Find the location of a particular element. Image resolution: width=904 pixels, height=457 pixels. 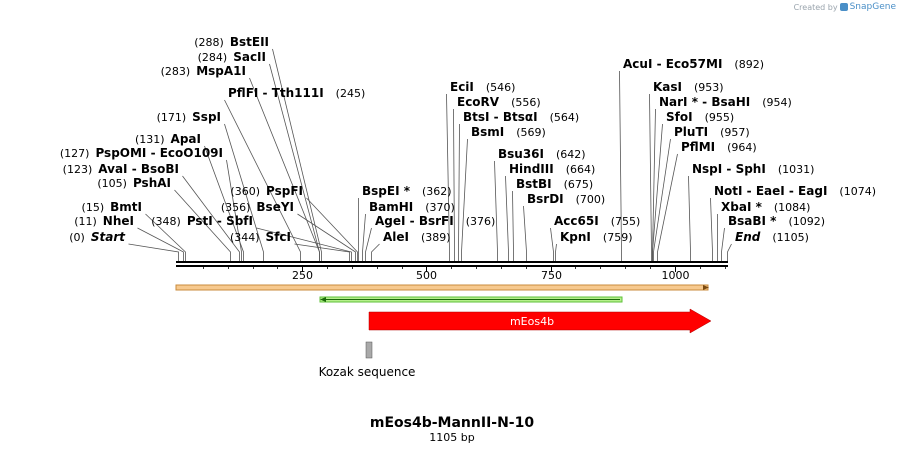

site-position: (15) is located at coordinates (93, 207).